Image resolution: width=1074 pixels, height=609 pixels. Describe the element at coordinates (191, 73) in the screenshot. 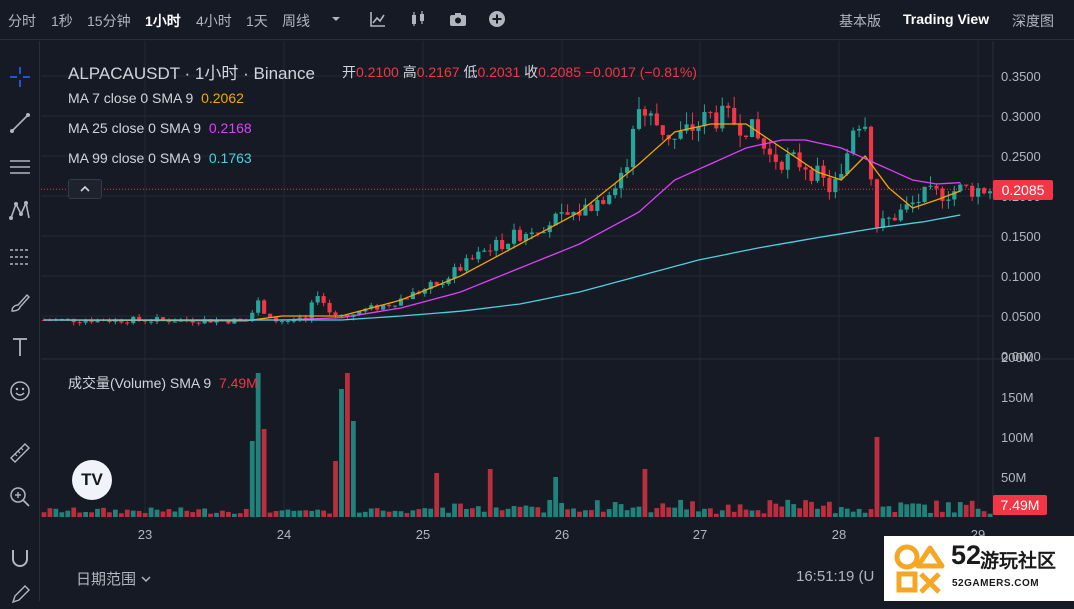

I see `symbol-title: ALPACAUSDT · 1小时 · Binance` at that location.